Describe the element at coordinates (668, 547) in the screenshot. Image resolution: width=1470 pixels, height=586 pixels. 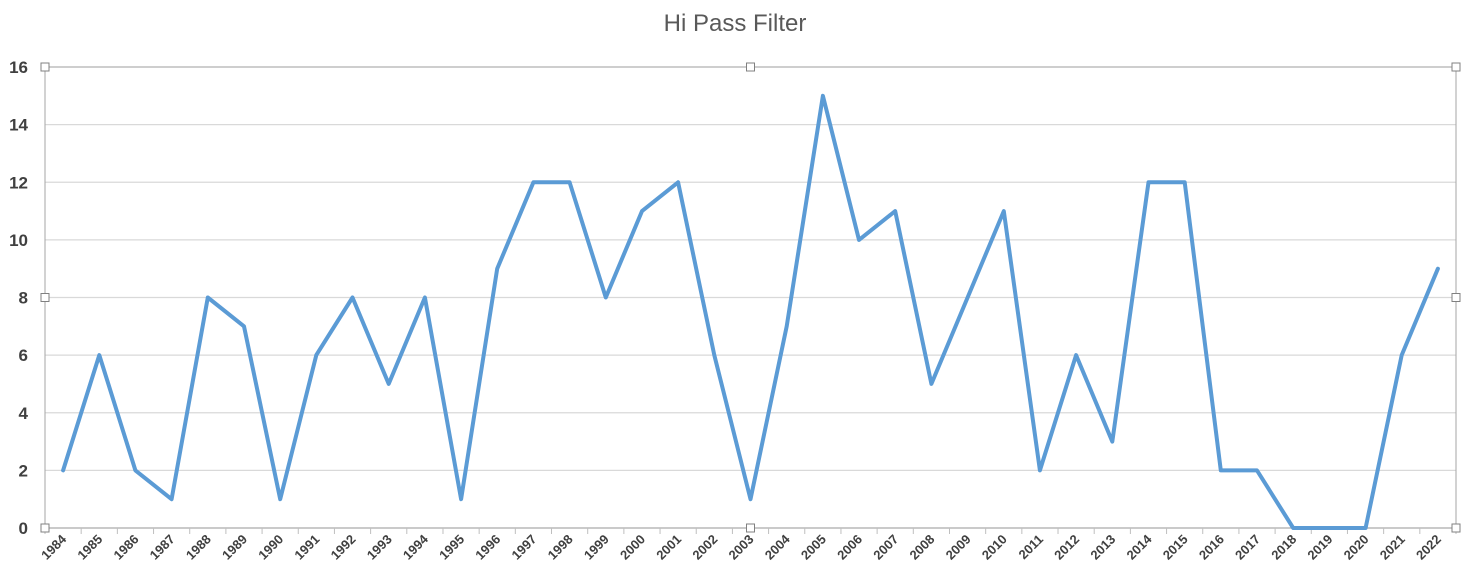
I see `x-tick-label: 2001` at that location.